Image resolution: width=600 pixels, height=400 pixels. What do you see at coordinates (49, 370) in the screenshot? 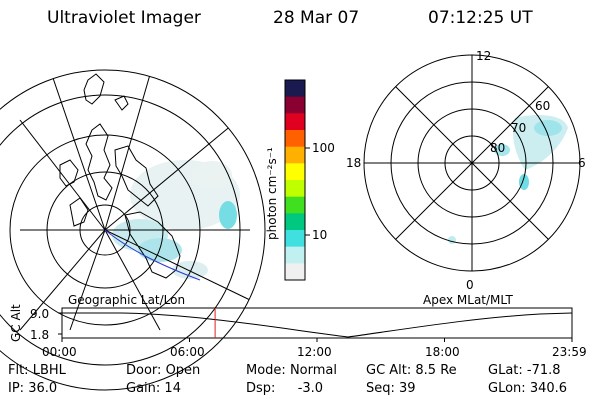
I see `flt-value: LBHL` at bounding box center [49, 370].